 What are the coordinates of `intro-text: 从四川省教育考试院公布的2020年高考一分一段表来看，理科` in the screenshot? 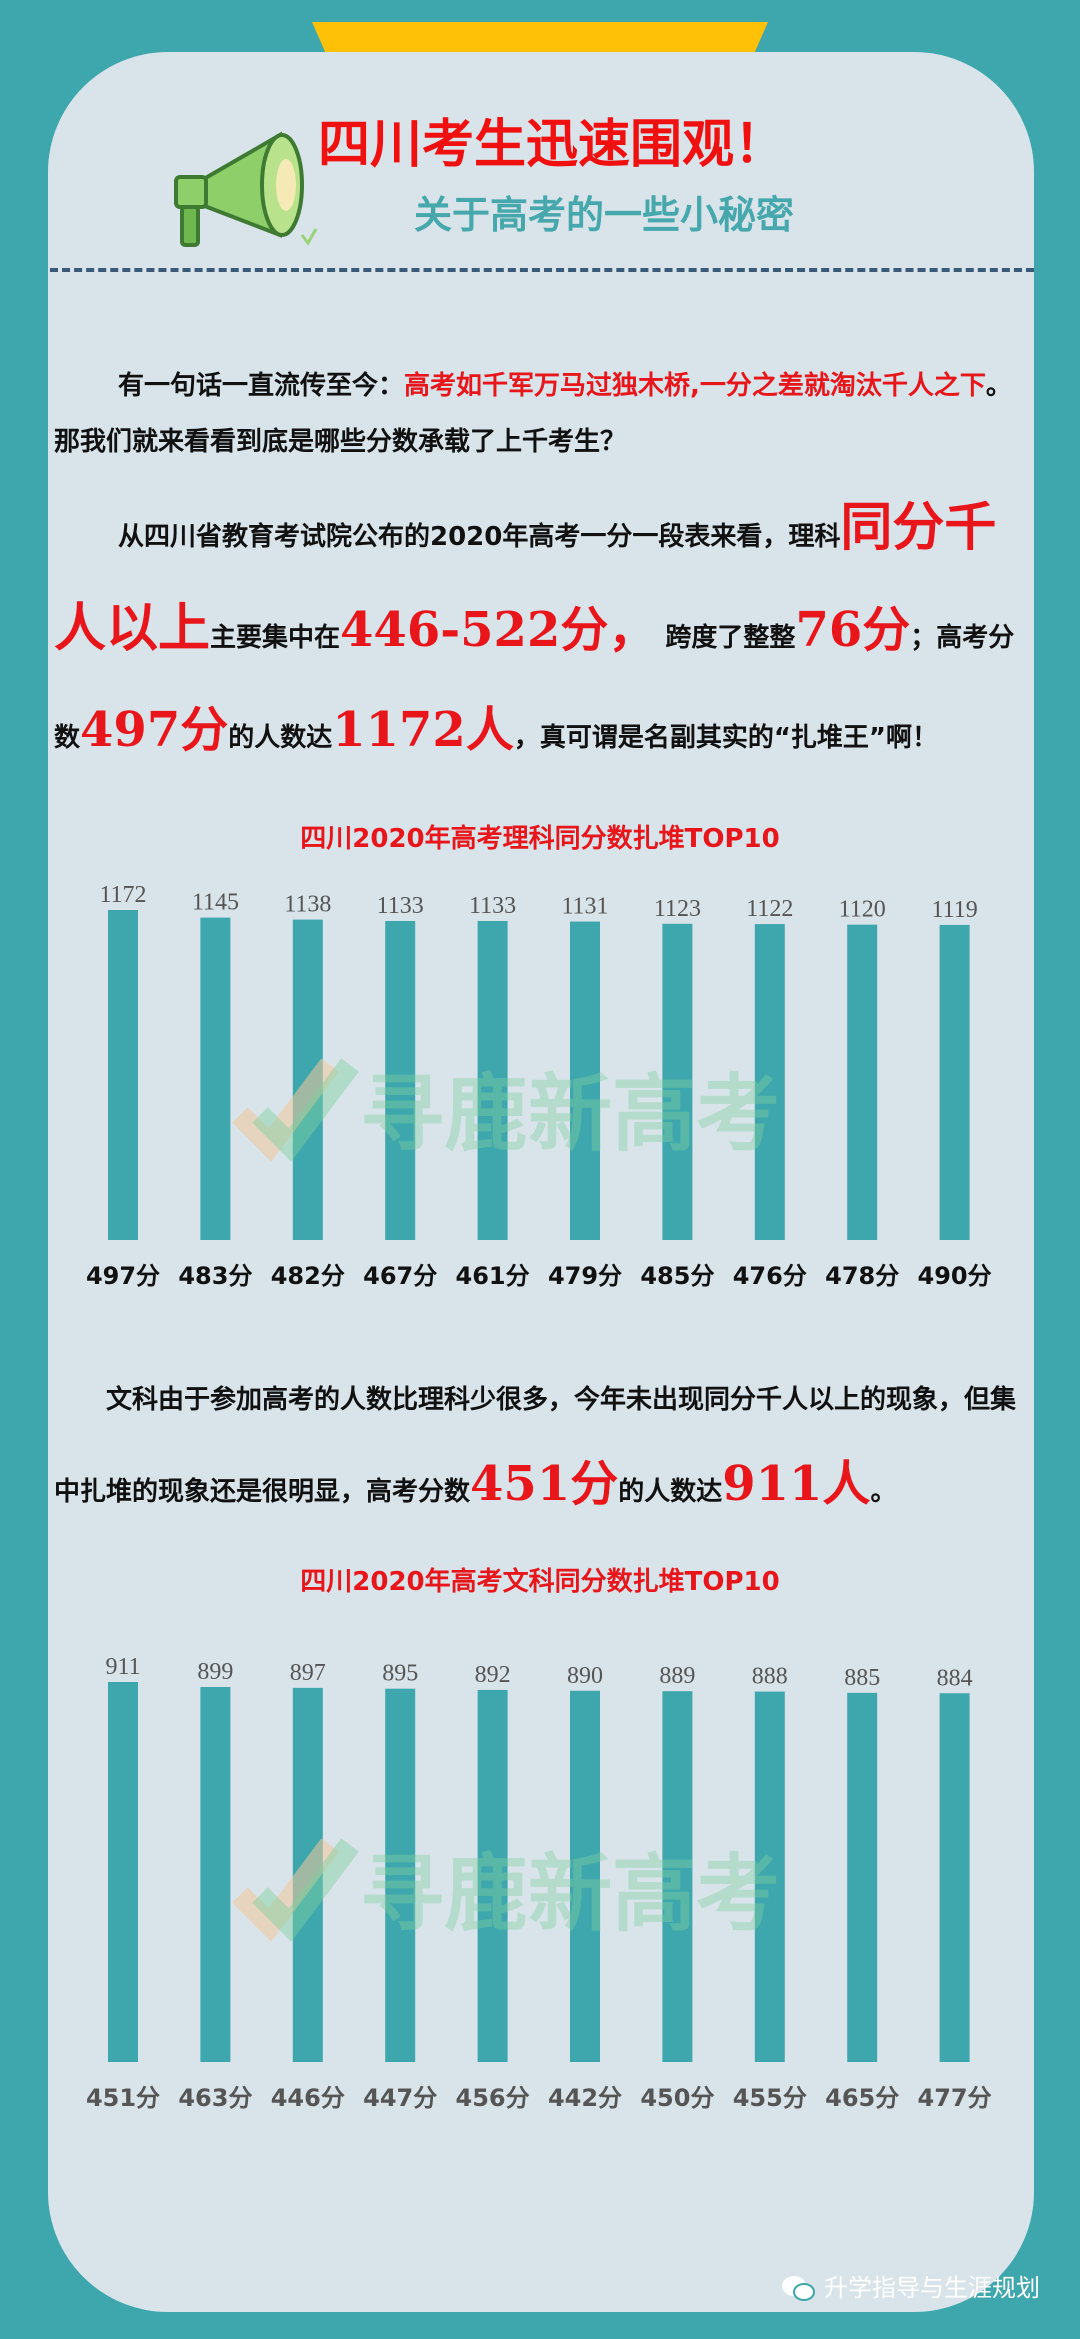 It's located at (479, 537).